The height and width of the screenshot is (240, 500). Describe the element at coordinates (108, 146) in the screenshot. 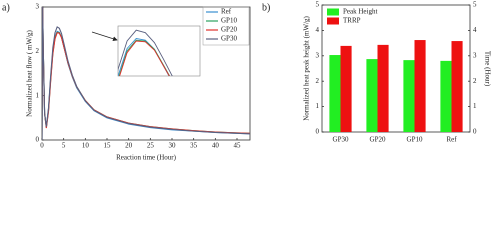

I see `x-tick-label: 15` at that location.